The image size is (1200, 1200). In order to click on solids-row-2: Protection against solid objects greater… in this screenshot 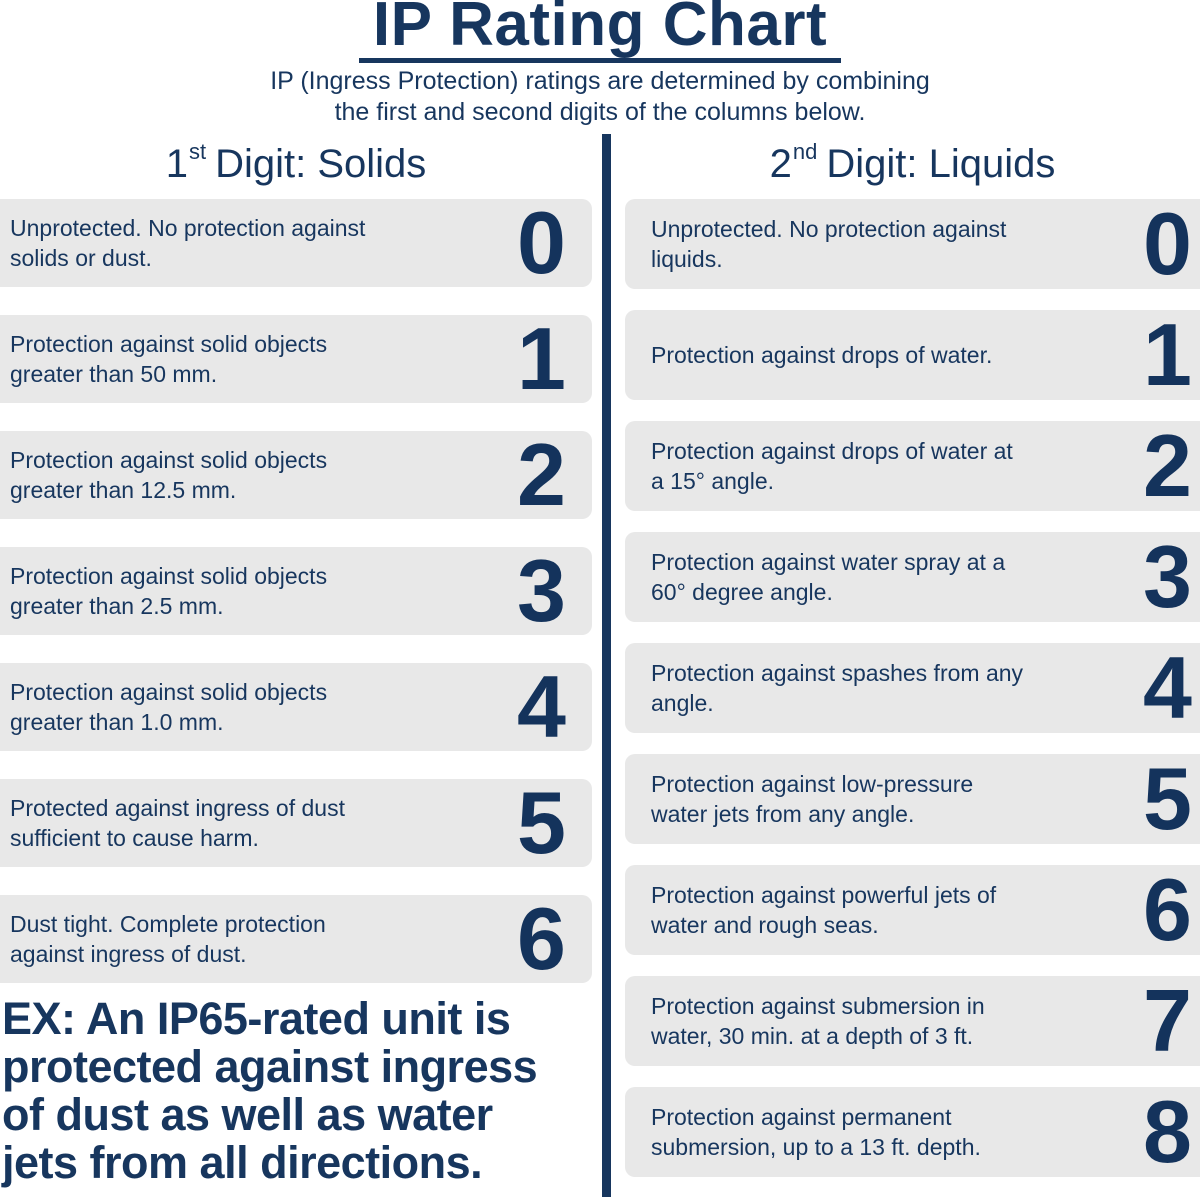, I will do `click(296, 475)`.